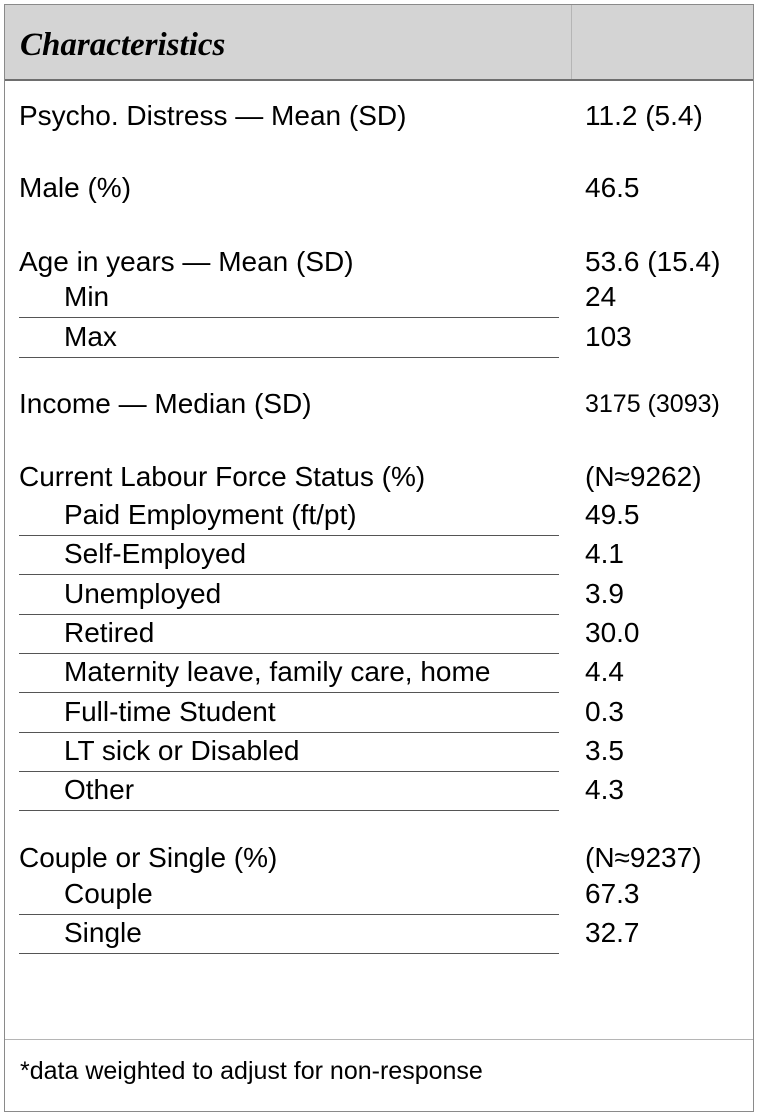  What do you see at coordinates (379, 1039) in the screenshot?
I see `footer-divider` at bounding box center [379, 1039].